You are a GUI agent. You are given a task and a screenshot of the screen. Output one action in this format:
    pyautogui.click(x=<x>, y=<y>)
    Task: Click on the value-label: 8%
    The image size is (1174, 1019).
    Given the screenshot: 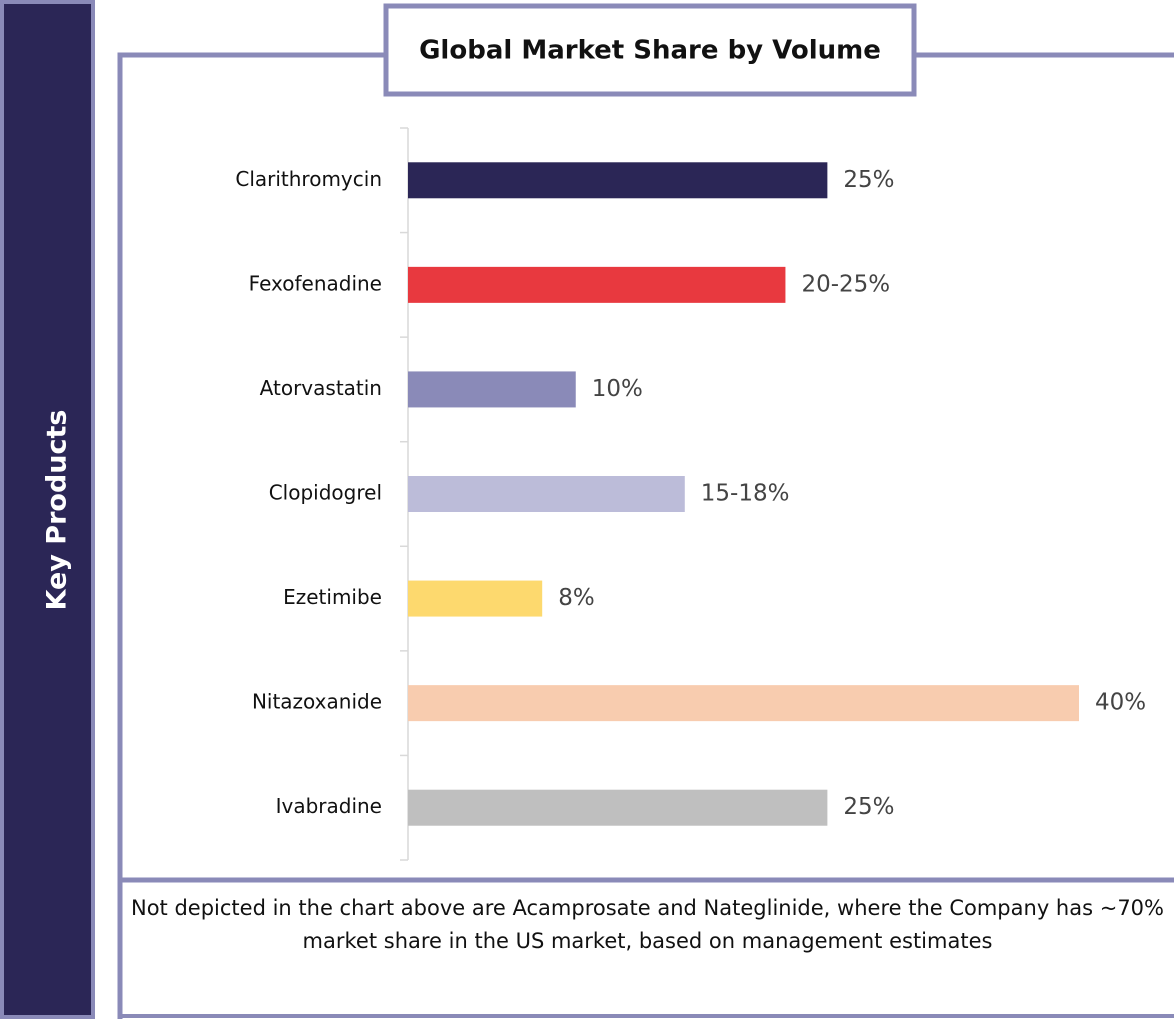 What is the action you would take?
    pyautogui.click(x=576, y=598)
    